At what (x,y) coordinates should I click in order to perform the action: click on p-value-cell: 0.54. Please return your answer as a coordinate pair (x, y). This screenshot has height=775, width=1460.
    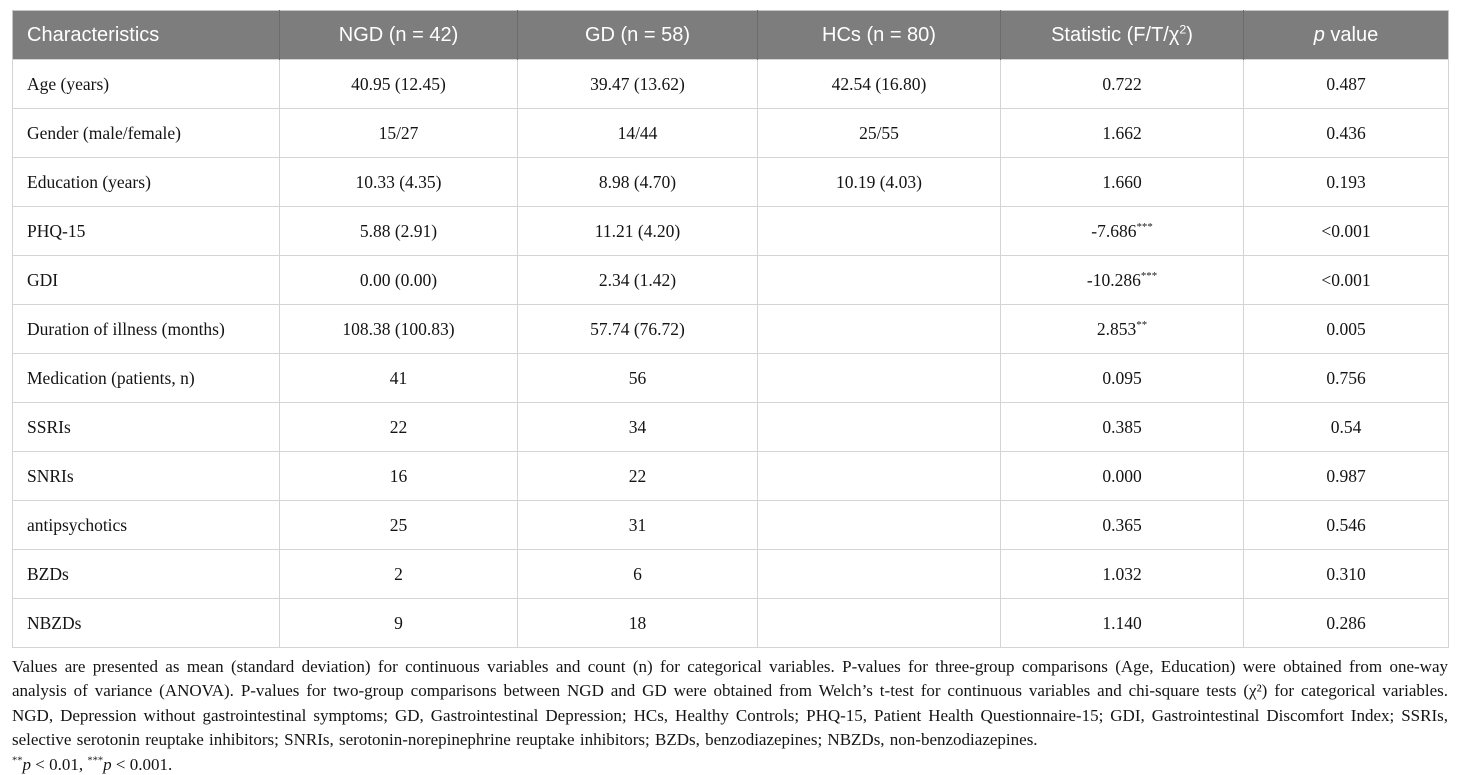
    Looking at the image, I should click on (1346, 427).